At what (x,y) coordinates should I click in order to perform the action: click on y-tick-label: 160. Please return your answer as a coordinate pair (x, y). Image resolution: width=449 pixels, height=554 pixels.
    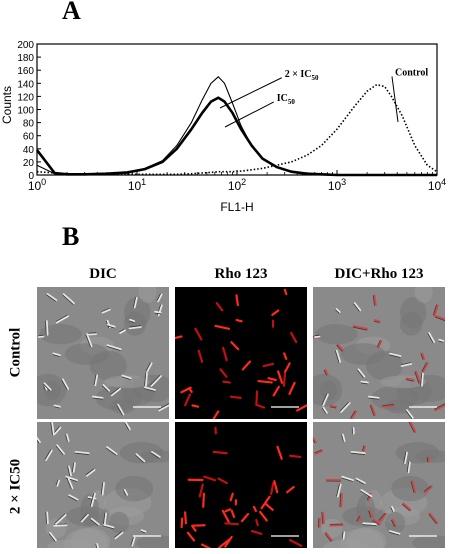
    Looking at the image, I should click on (25, 71).